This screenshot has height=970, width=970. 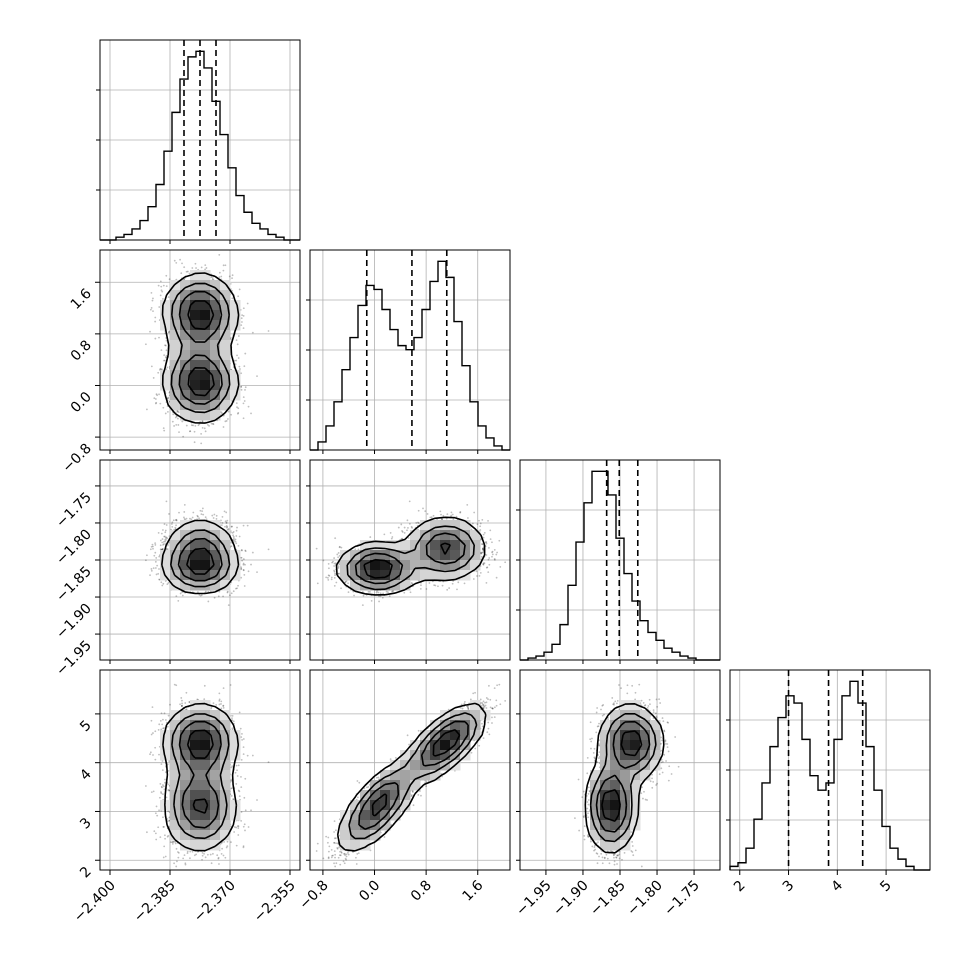 I want to click on x-tick-label: −2.400, so click(x=95, y=902).